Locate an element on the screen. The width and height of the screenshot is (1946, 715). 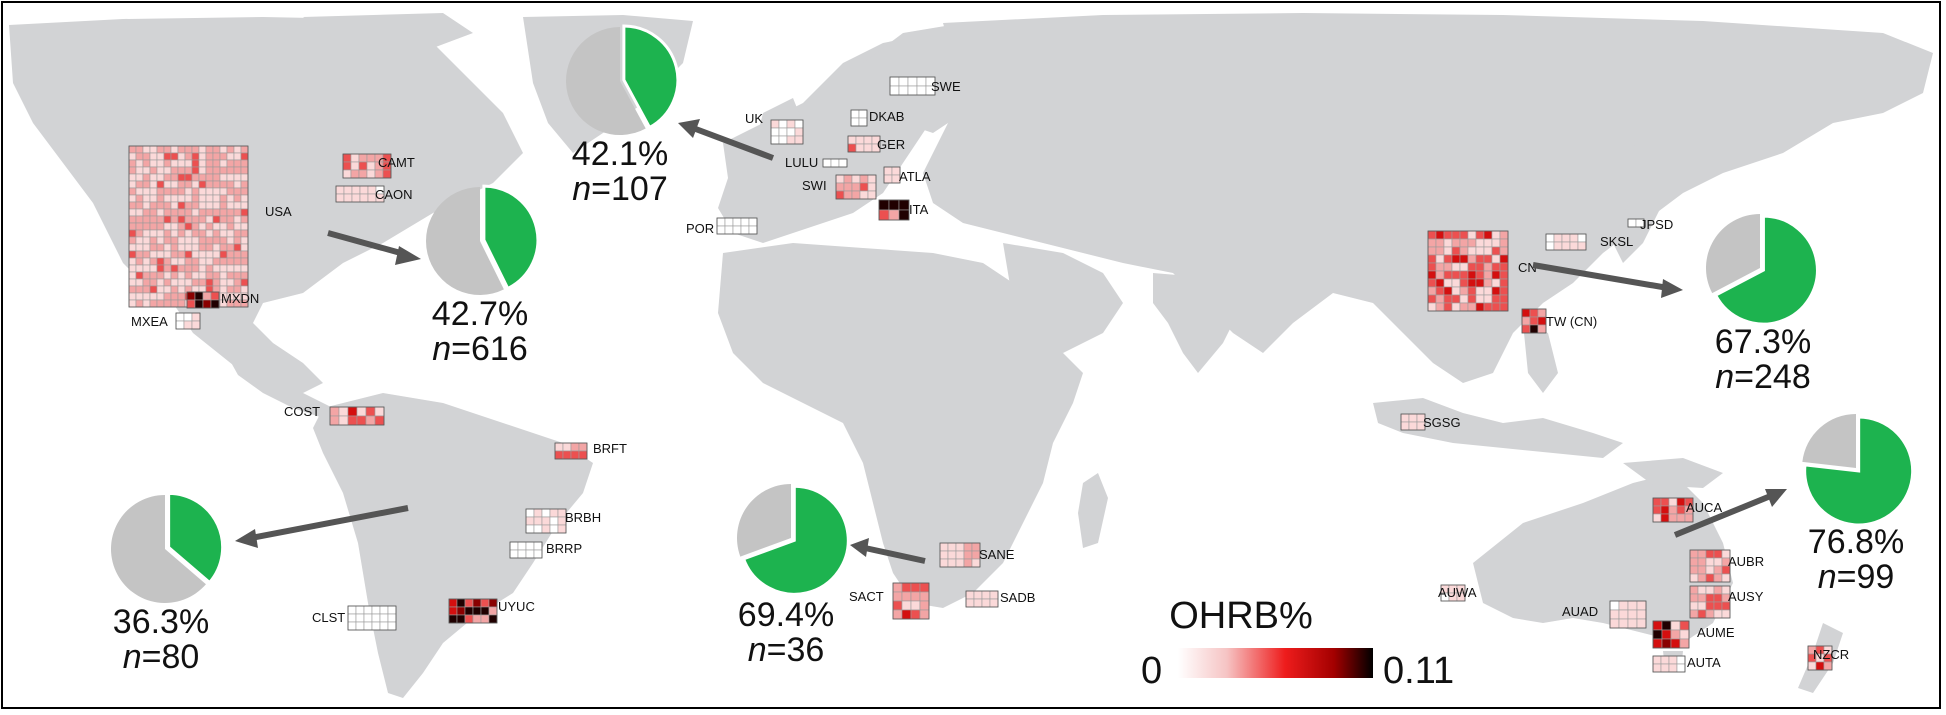
pie-africa: 69.4%n=36 is located at coordinates (793, 576).